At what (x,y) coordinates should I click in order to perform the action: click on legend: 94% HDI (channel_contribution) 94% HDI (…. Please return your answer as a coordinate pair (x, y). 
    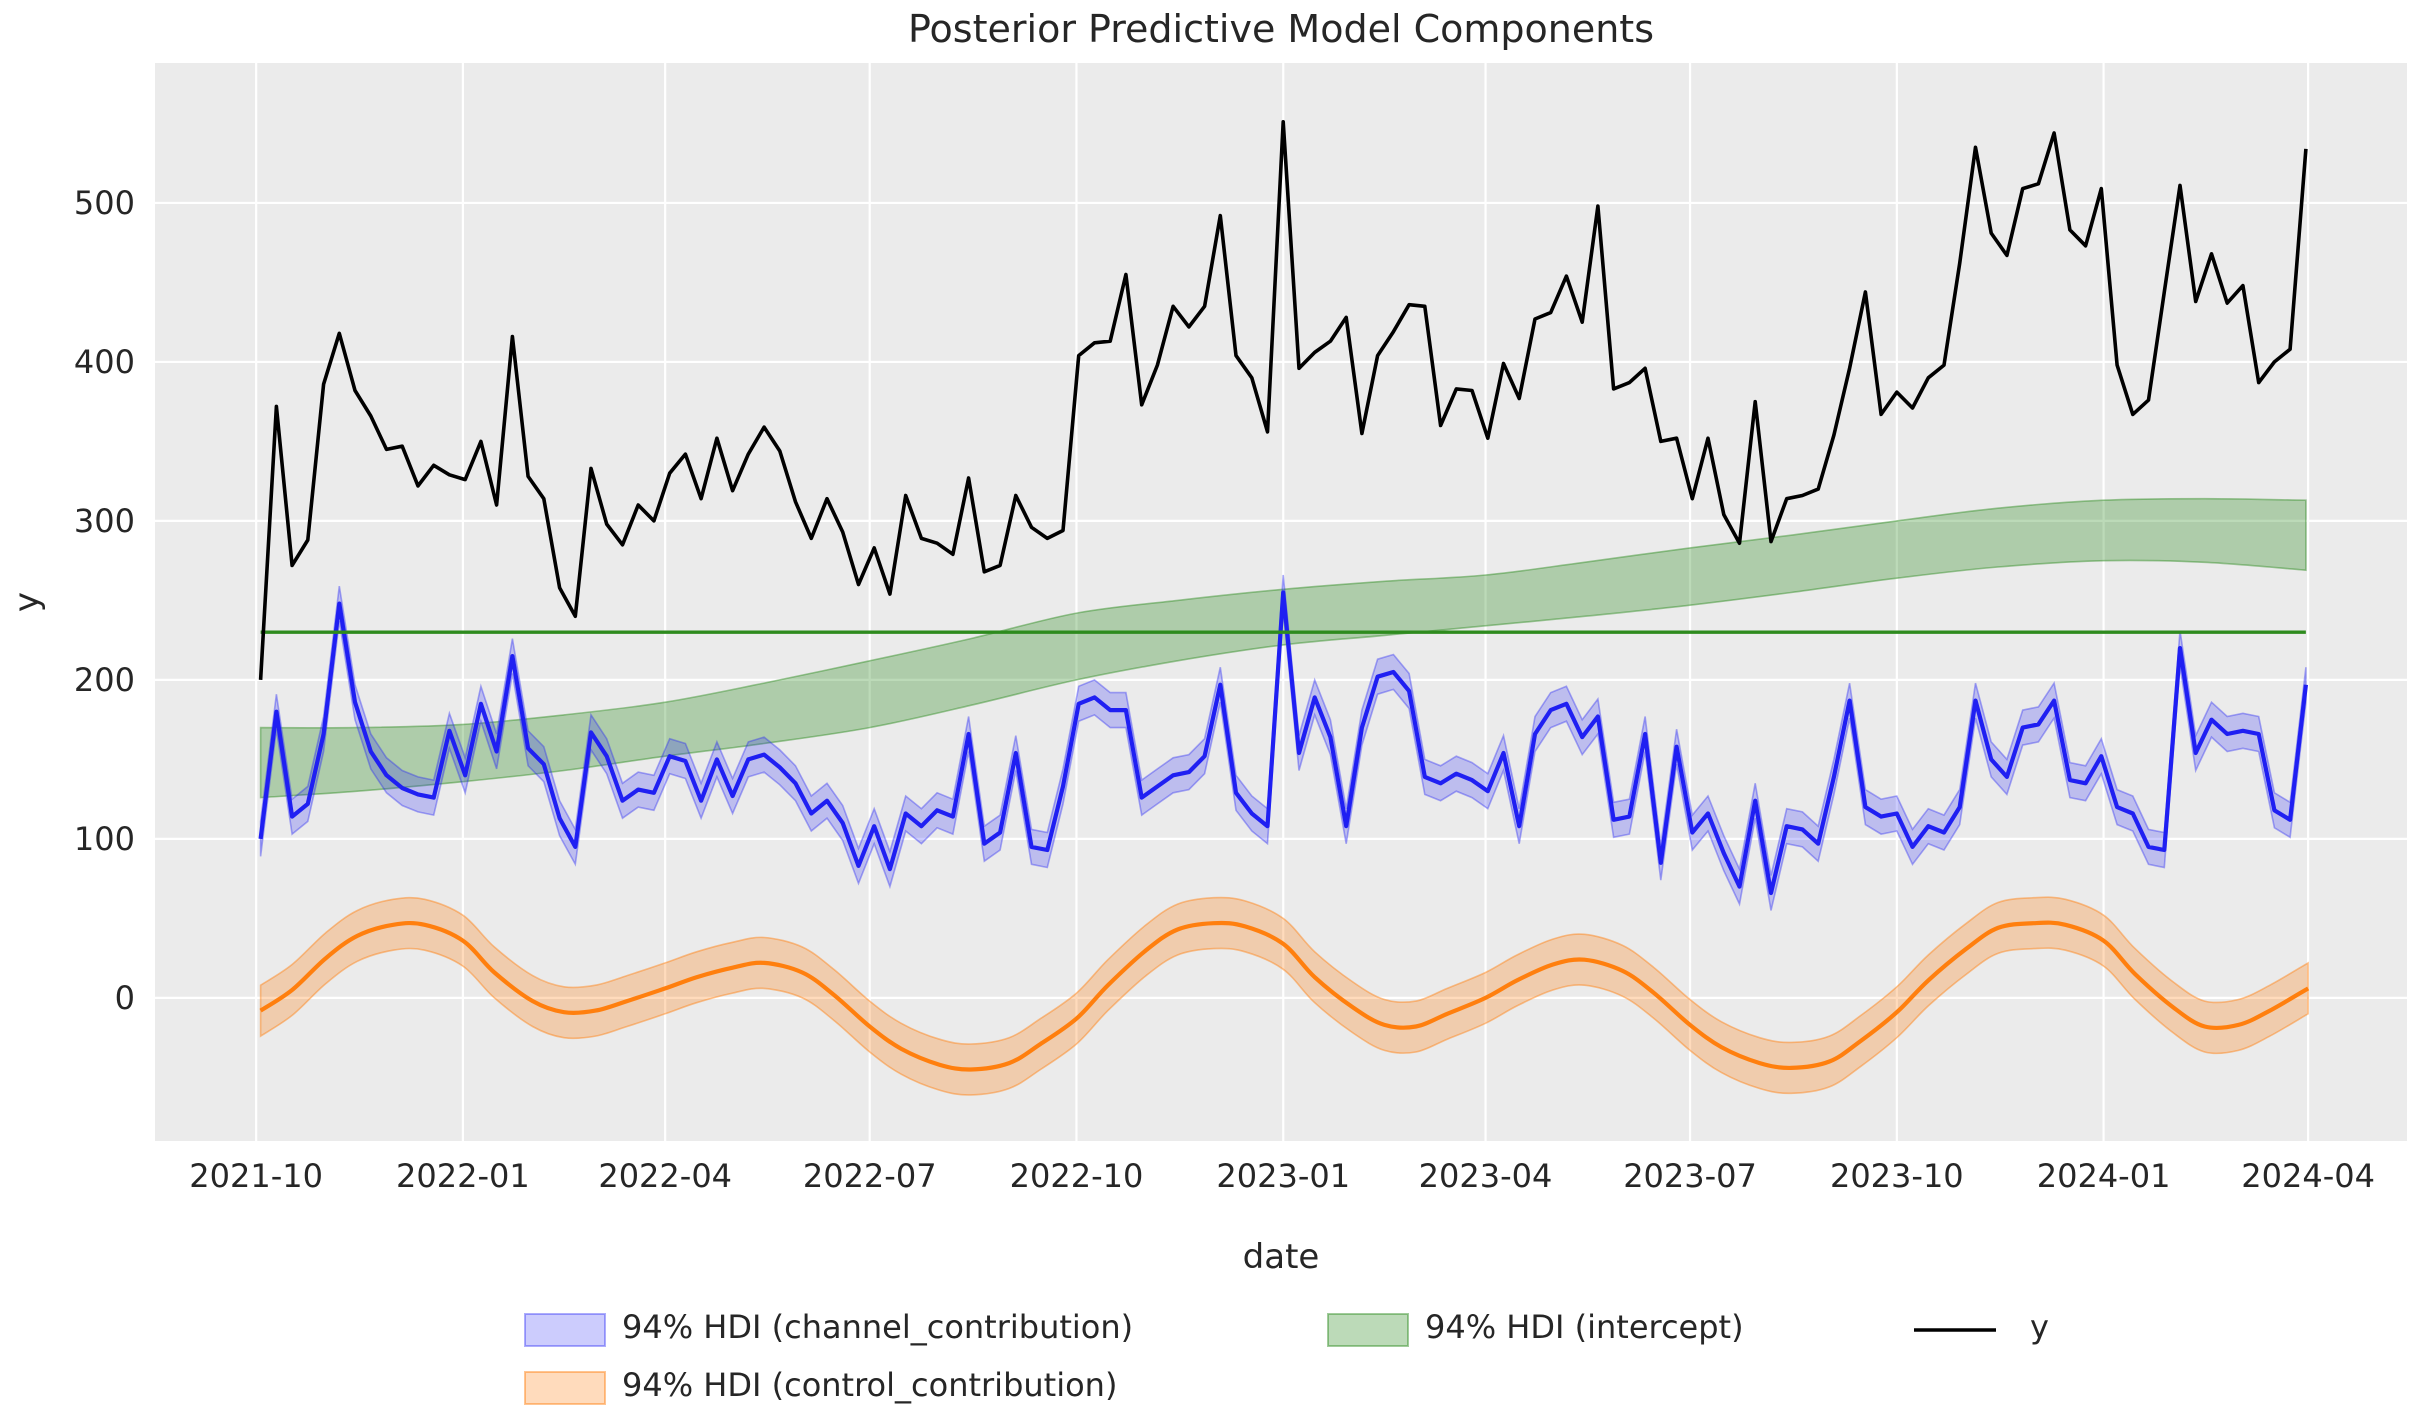
    Looking at the image, I should click on (1286, 1356).